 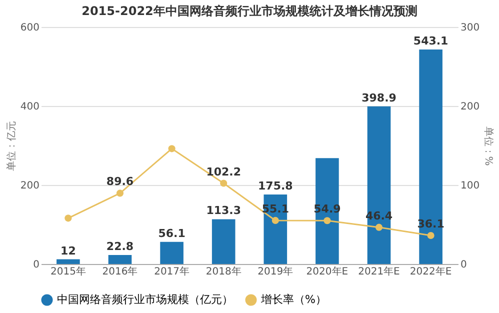 What do you see at coordinates (488, 146) in the screenshot?
I see `y2-axis-title: 单位：%` at bounding box center [488, 146].